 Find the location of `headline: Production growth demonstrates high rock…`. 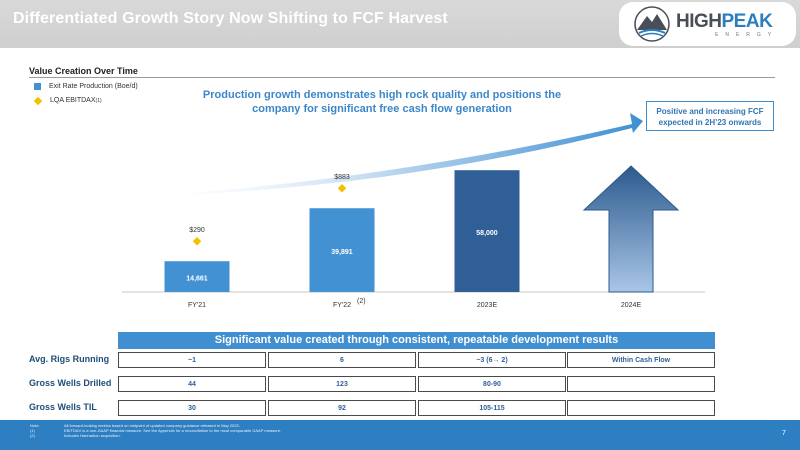

headline: Production growth demonstrates high rock… is located at coordinates (382, 102).